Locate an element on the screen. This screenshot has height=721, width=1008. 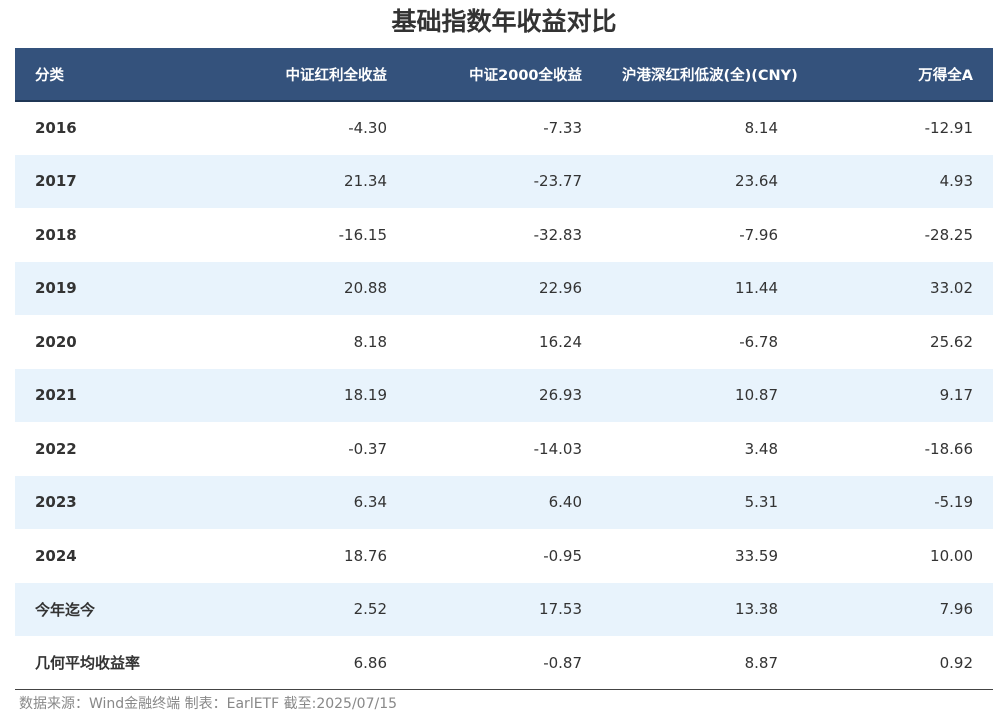
wind-all-a-value: 4.93 is located at coordinates (956, 181).